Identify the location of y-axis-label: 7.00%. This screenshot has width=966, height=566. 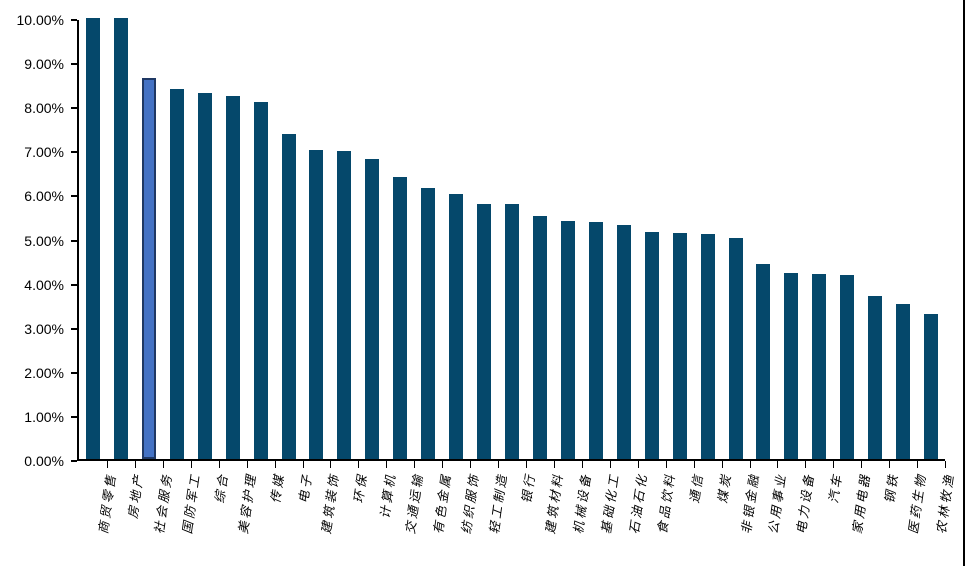
(44, 152).